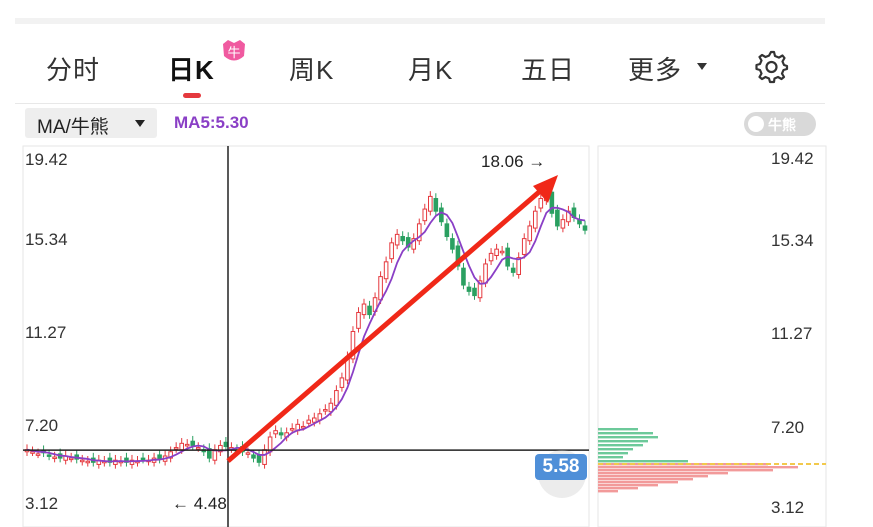 The width and height of the screenshot is (873, 527). I want to click on dropdown-caret-icon, so click(140, 123).